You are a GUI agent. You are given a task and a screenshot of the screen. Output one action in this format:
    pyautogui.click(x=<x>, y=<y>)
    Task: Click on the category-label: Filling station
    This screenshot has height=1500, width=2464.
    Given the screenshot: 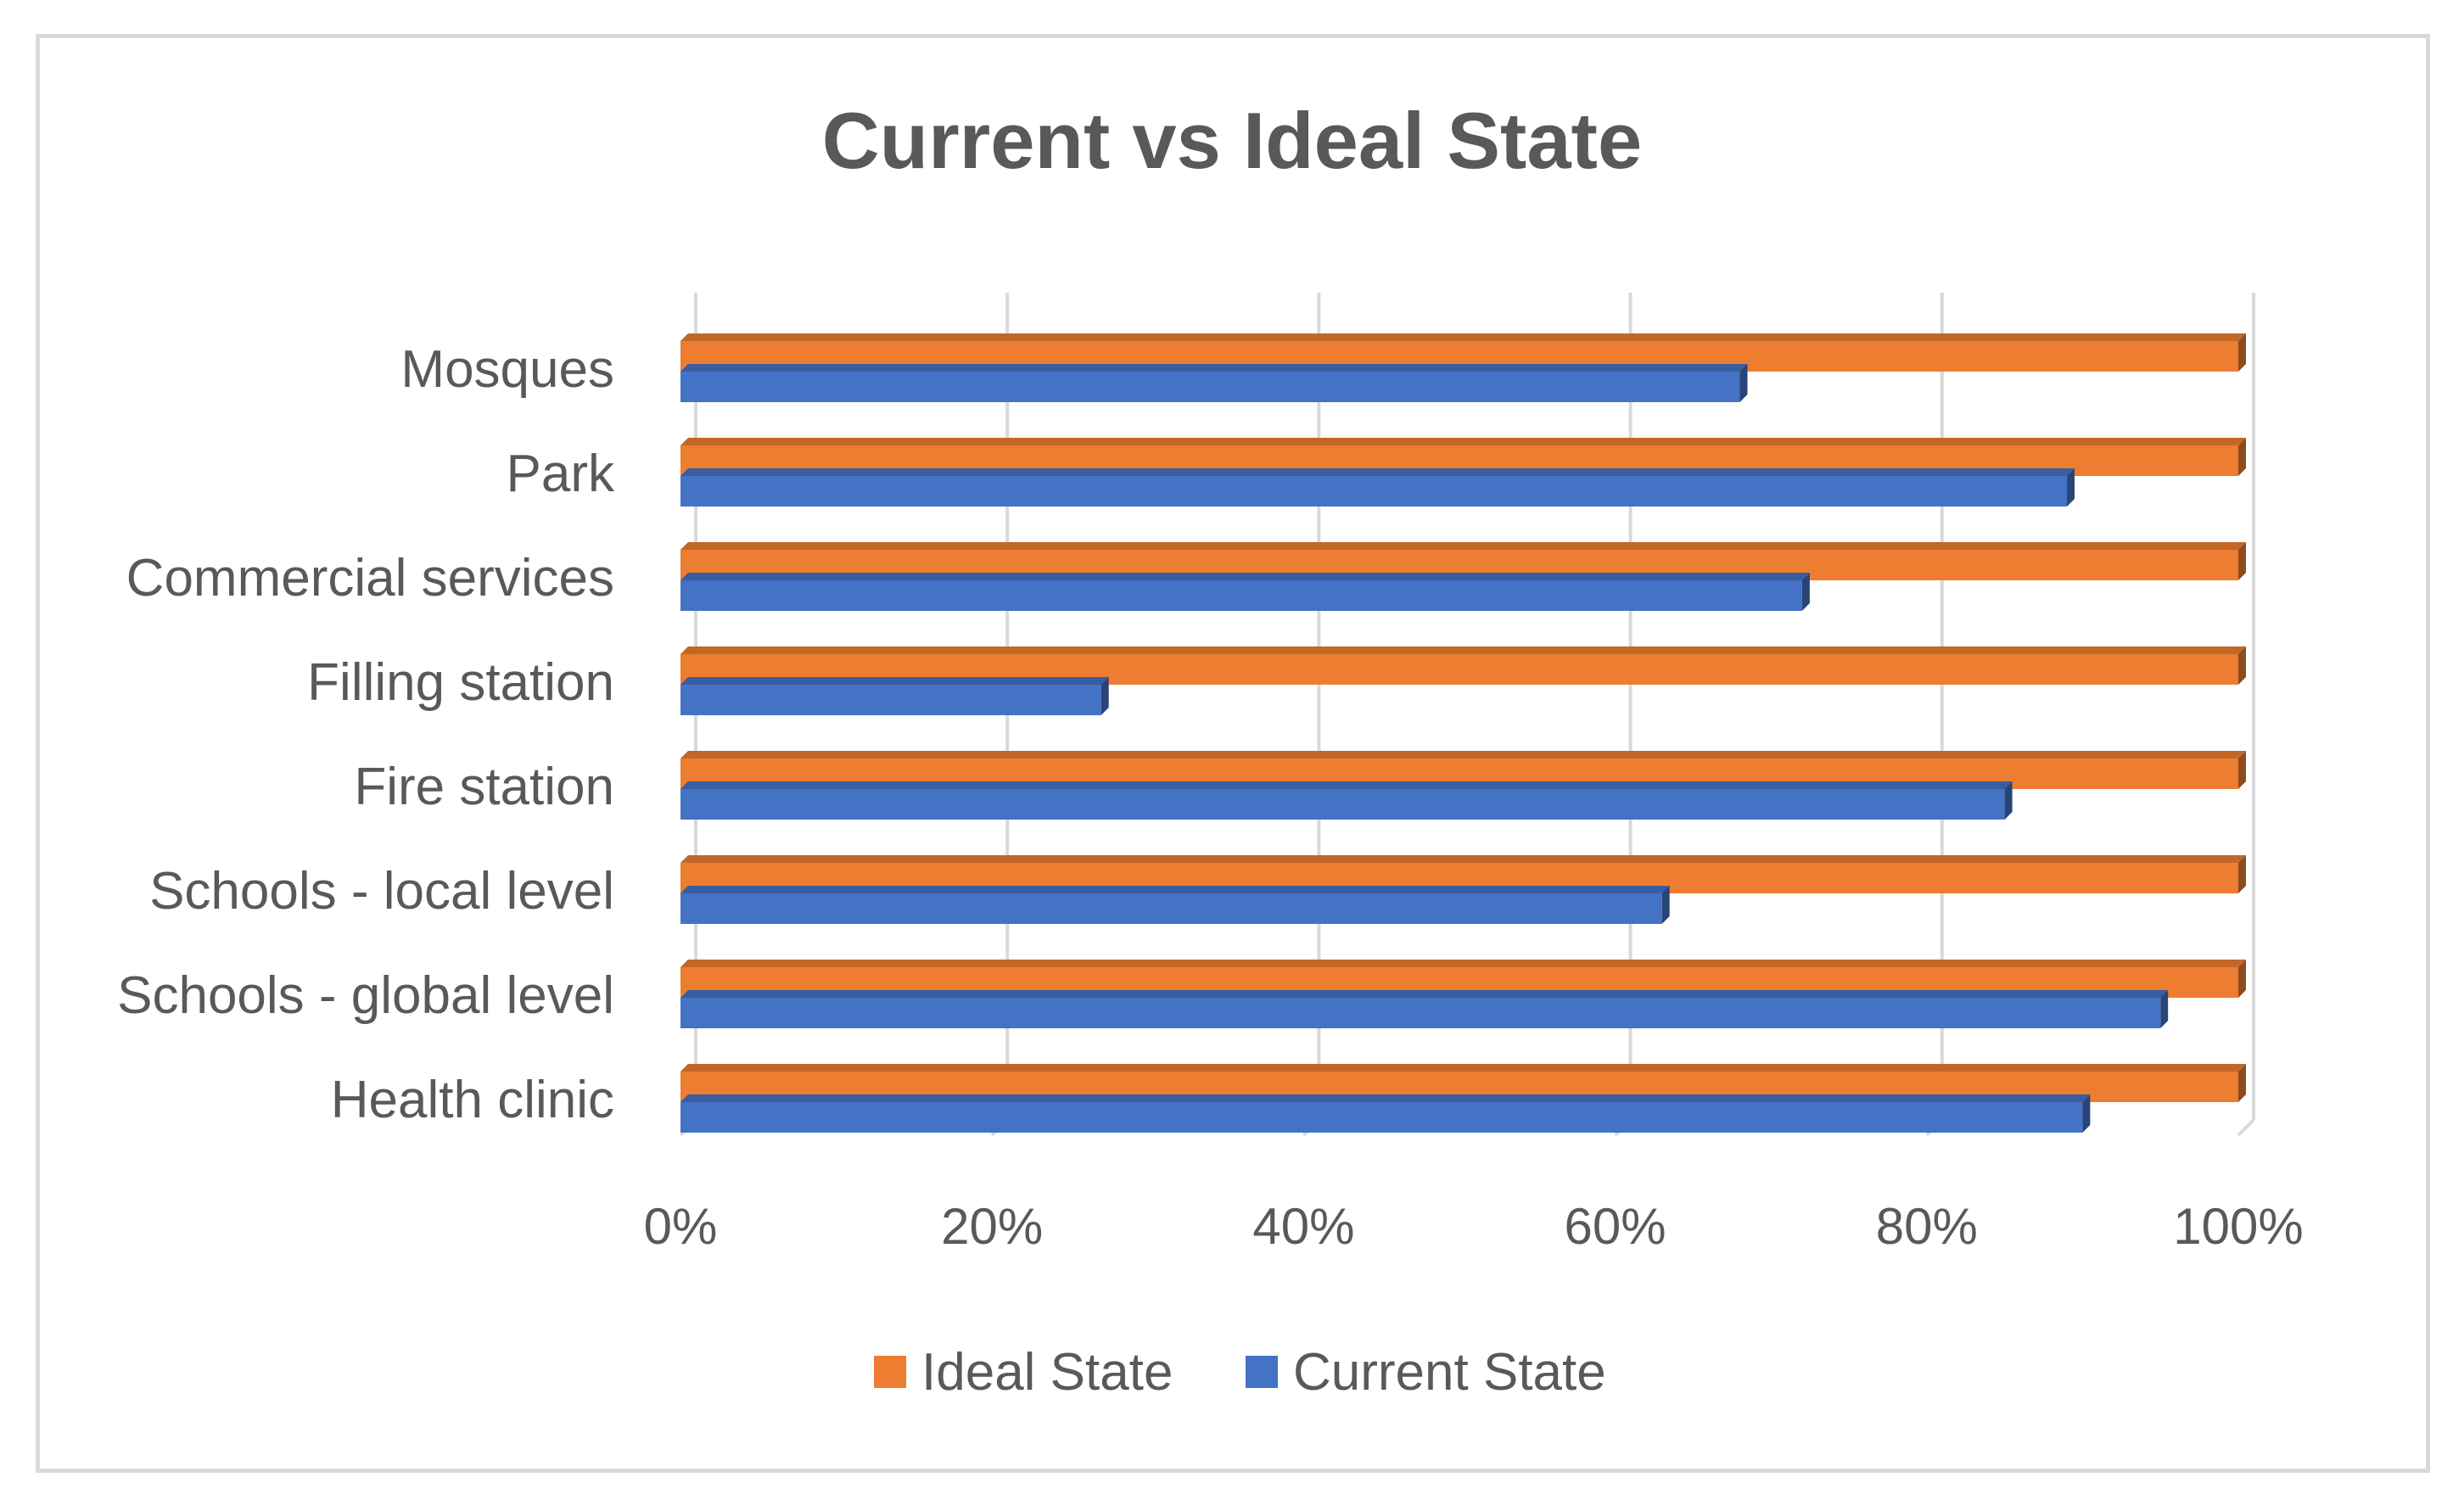 What is the action you would take?
    pyautogui.click(x=461, y=682)
    